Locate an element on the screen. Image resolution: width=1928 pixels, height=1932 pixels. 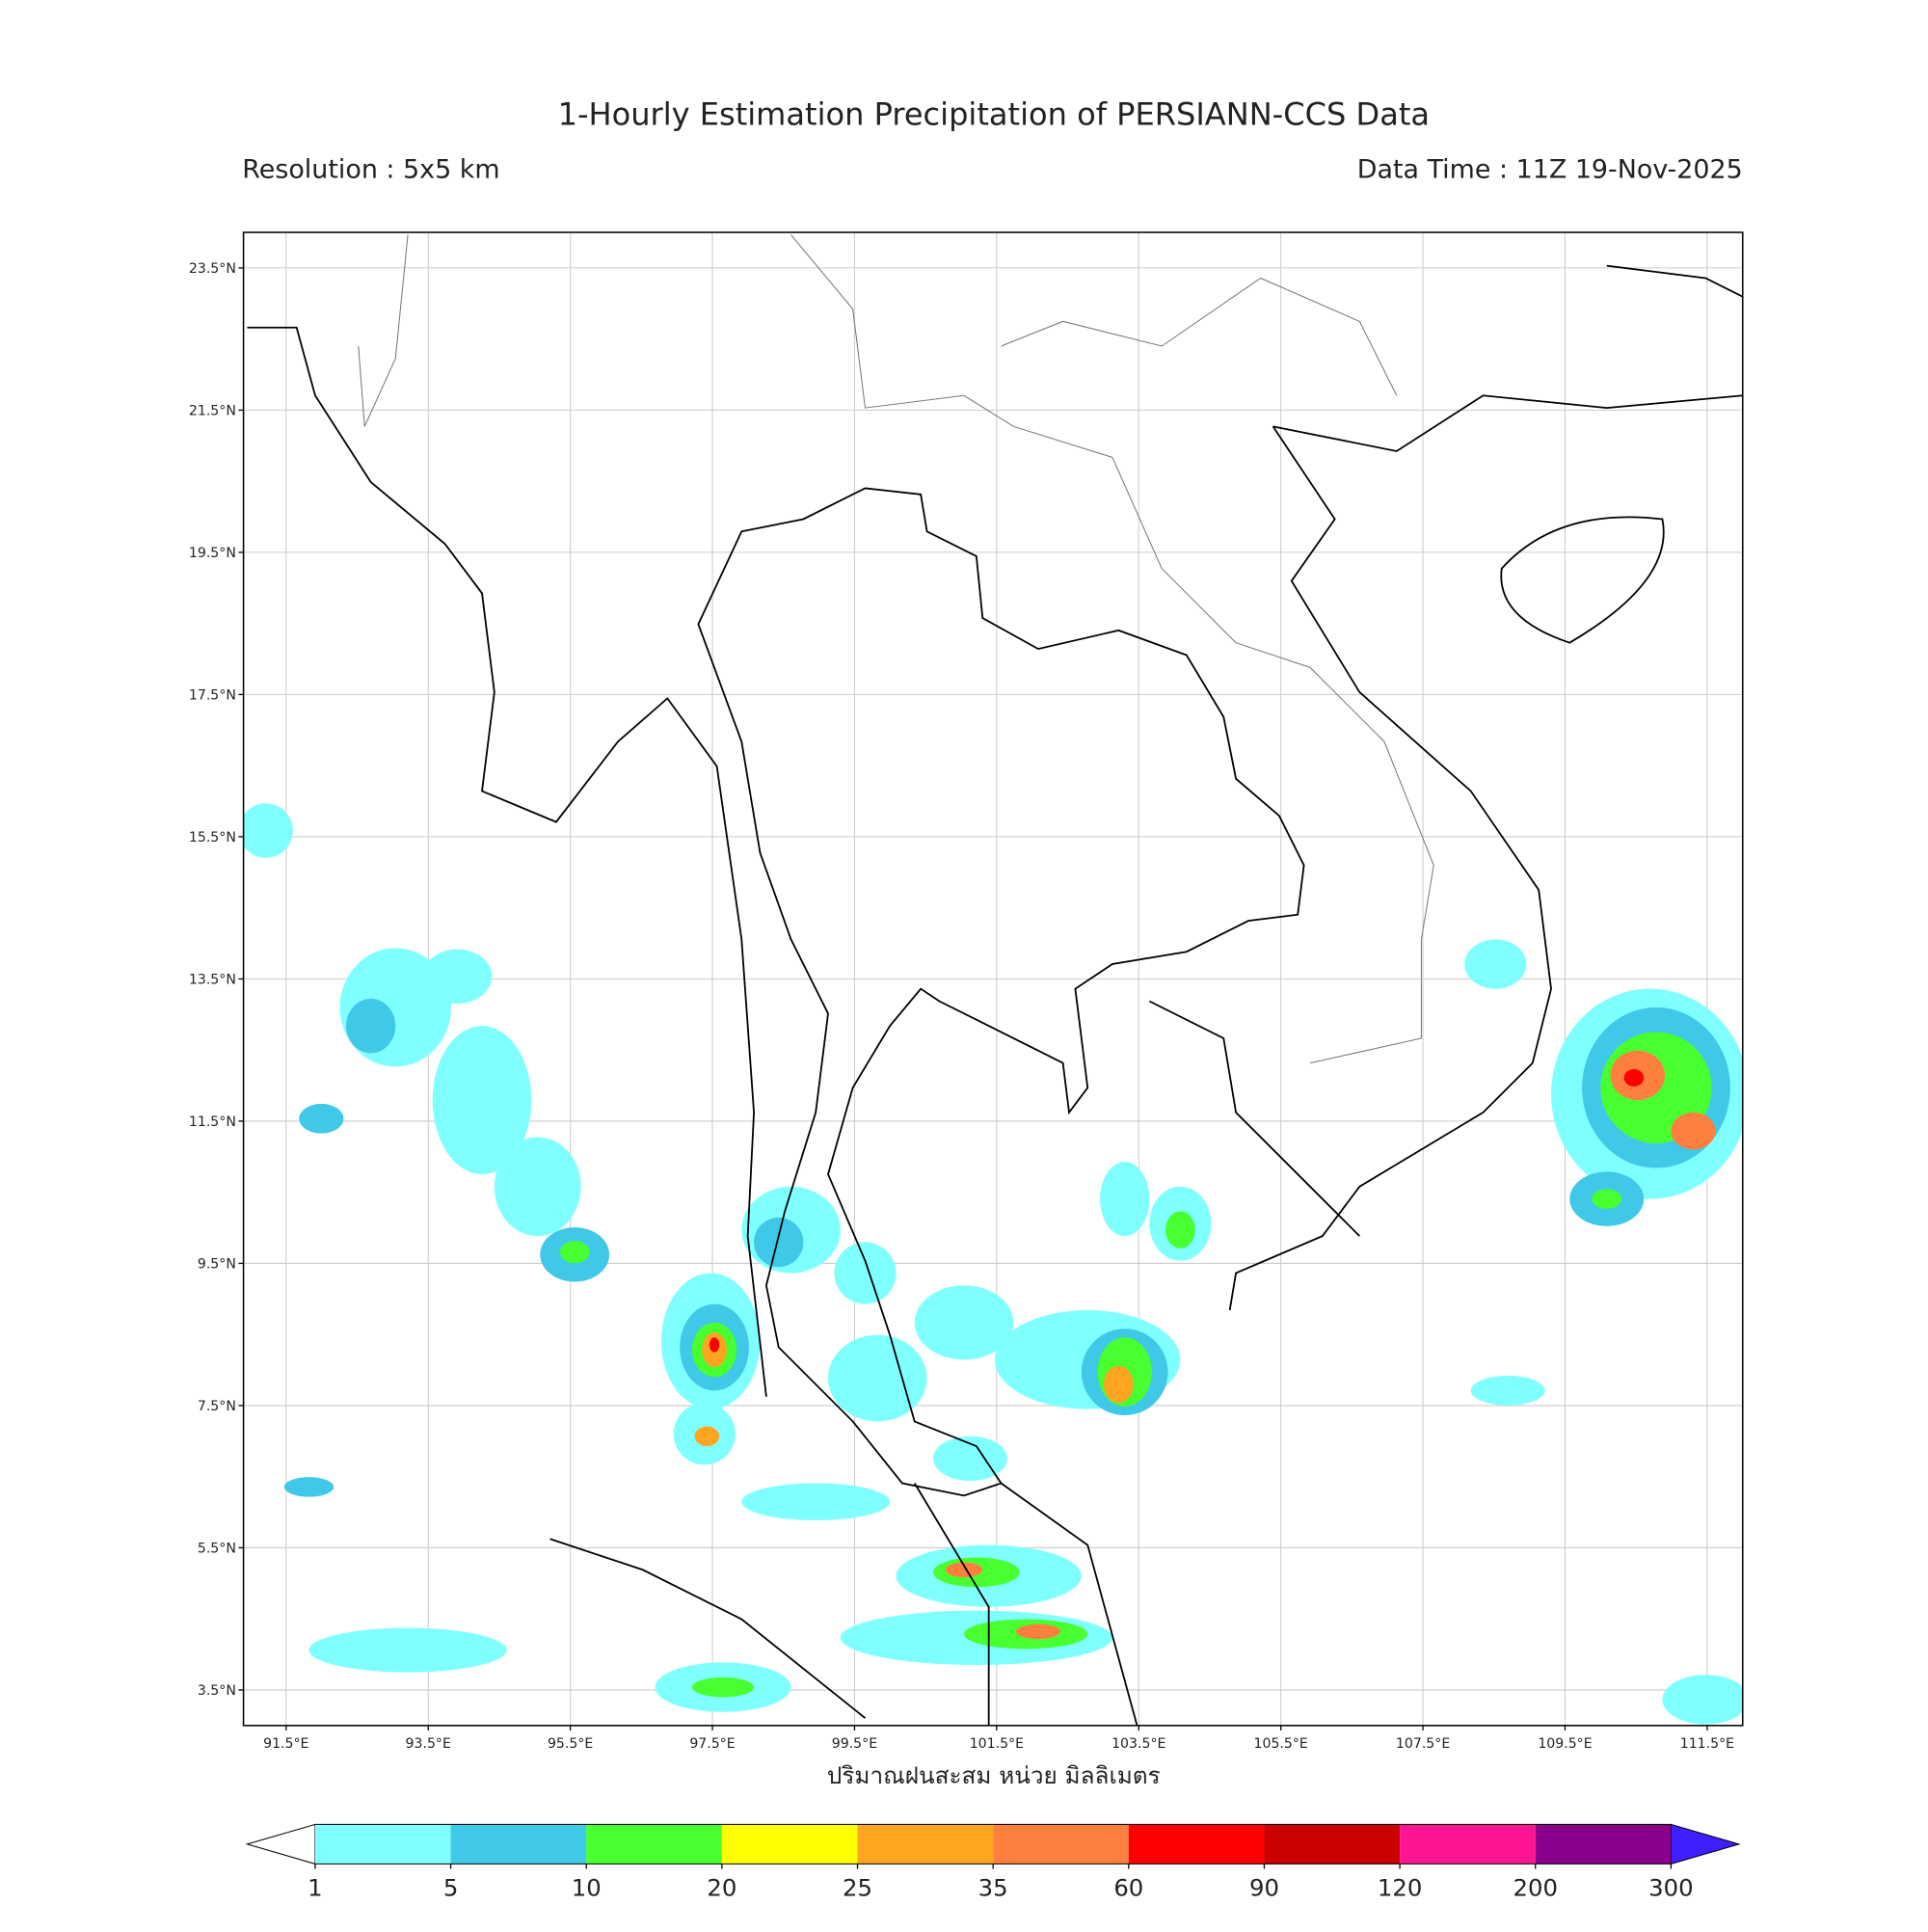
colorbar-tick-label: 90 is located at coordinates (1264, 1888).